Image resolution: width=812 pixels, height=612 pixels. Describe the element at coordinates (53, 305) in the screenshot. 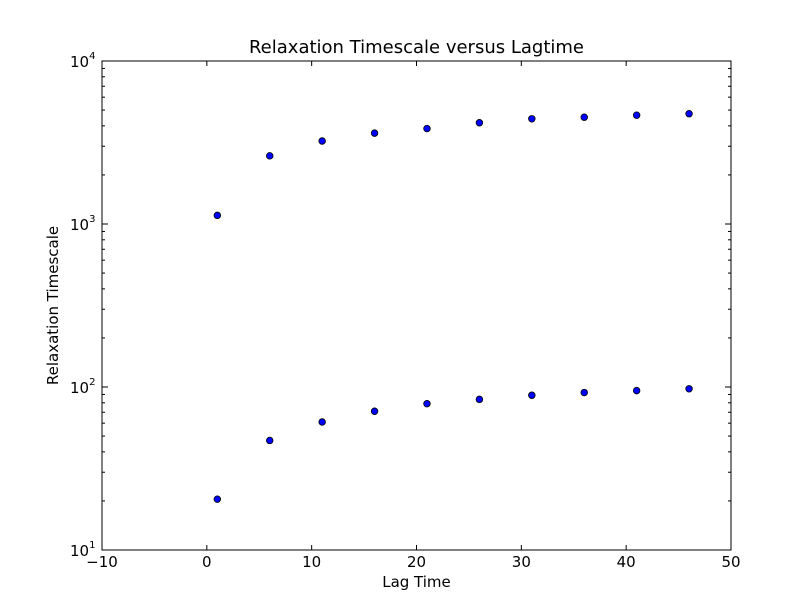

I see `y-axis-title: Relaxation Timescale` at that location.